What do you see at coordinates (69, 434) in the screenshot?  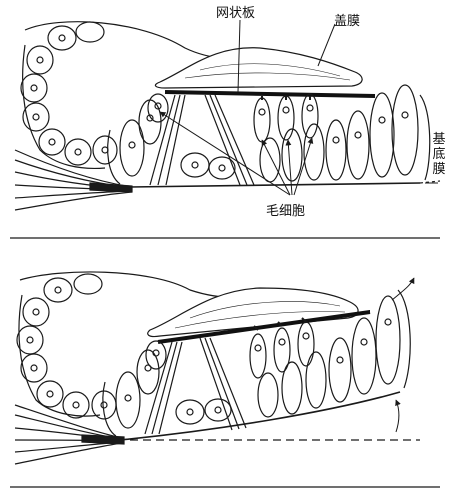 I see `bottom-nerve-fibers` at bounding box center [69, 434].